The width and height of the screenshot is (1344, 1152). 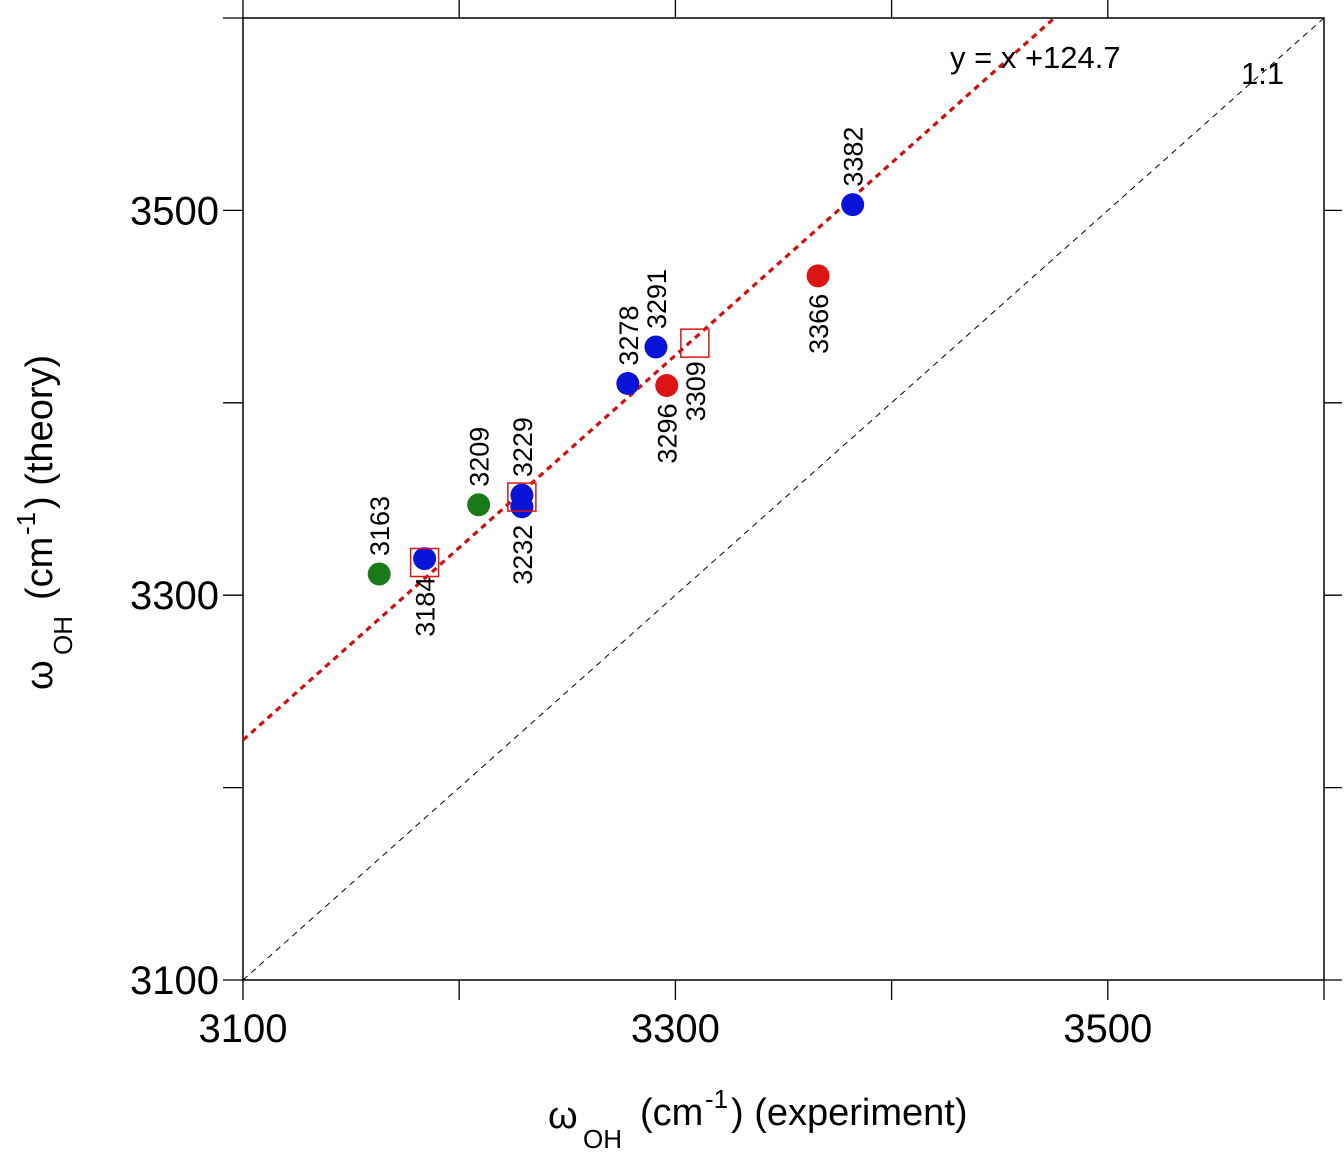 I want to click on y-axis-subscript: OH, so click(x=63, y=635).